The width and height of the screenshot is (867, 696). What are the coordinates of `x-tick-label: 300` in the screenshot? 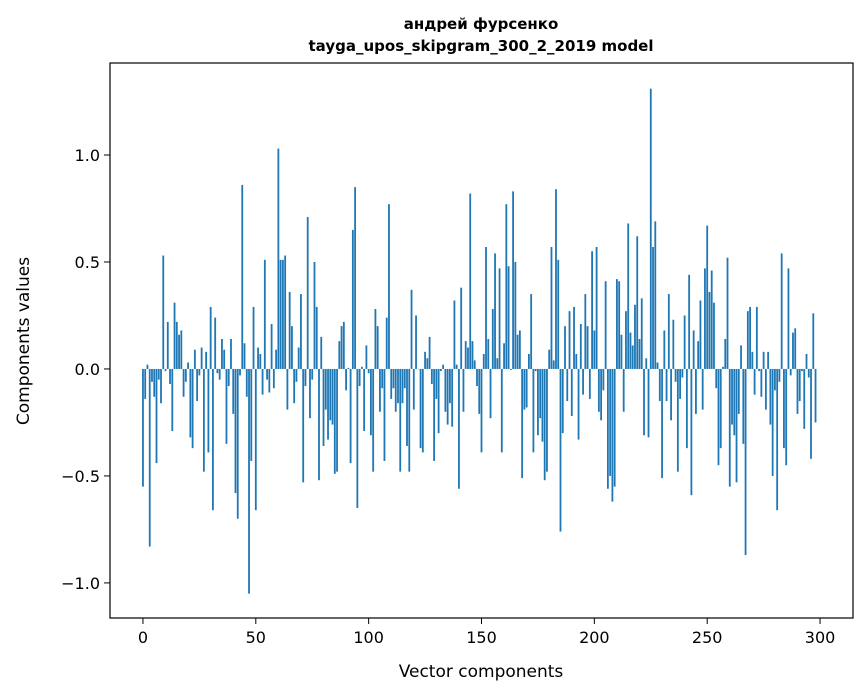 It's located at (820, 637).